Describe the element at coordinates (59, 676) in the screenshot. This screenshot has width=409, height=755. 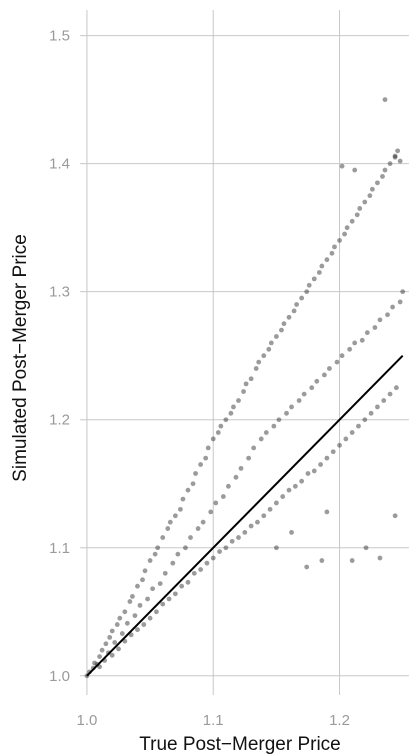
I see `y-tick-label: 1.0` at that location.